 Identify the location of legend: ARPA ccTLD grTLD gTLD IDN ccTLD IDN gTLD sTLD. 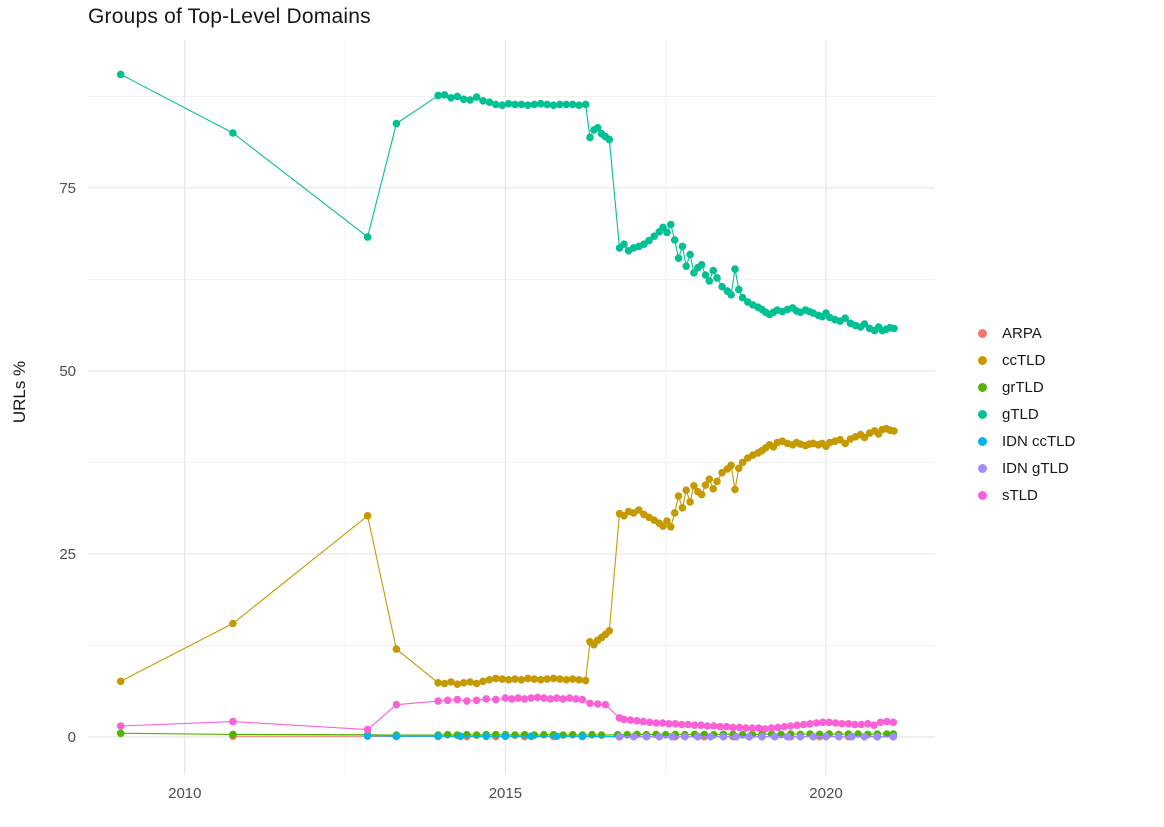
(1026, 414).